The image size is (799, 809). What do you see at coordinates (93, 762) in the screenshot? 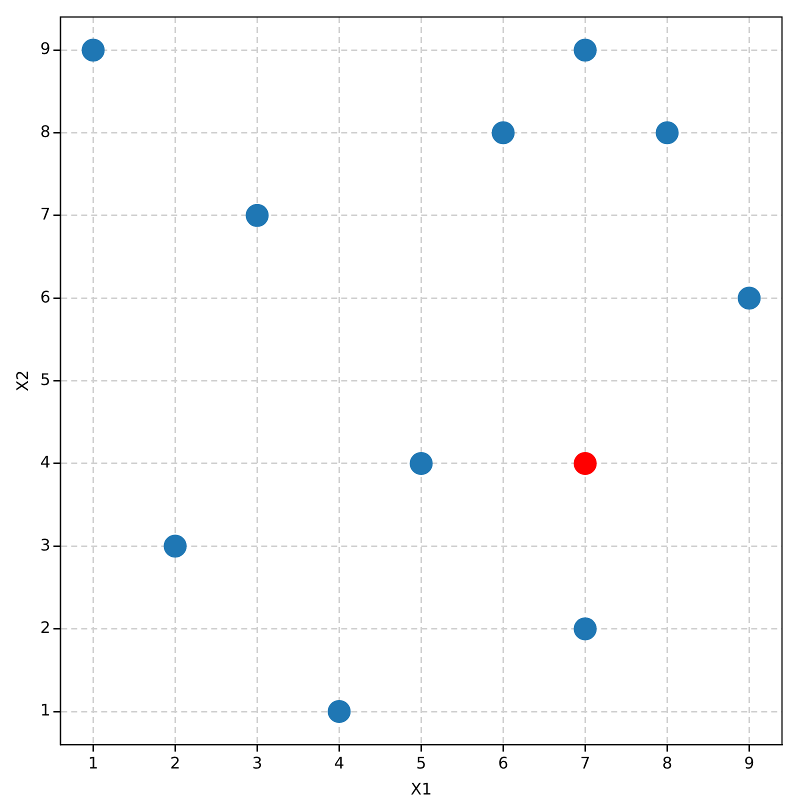
I see `x-tick-label: 1` at bounding box center [93, 762].